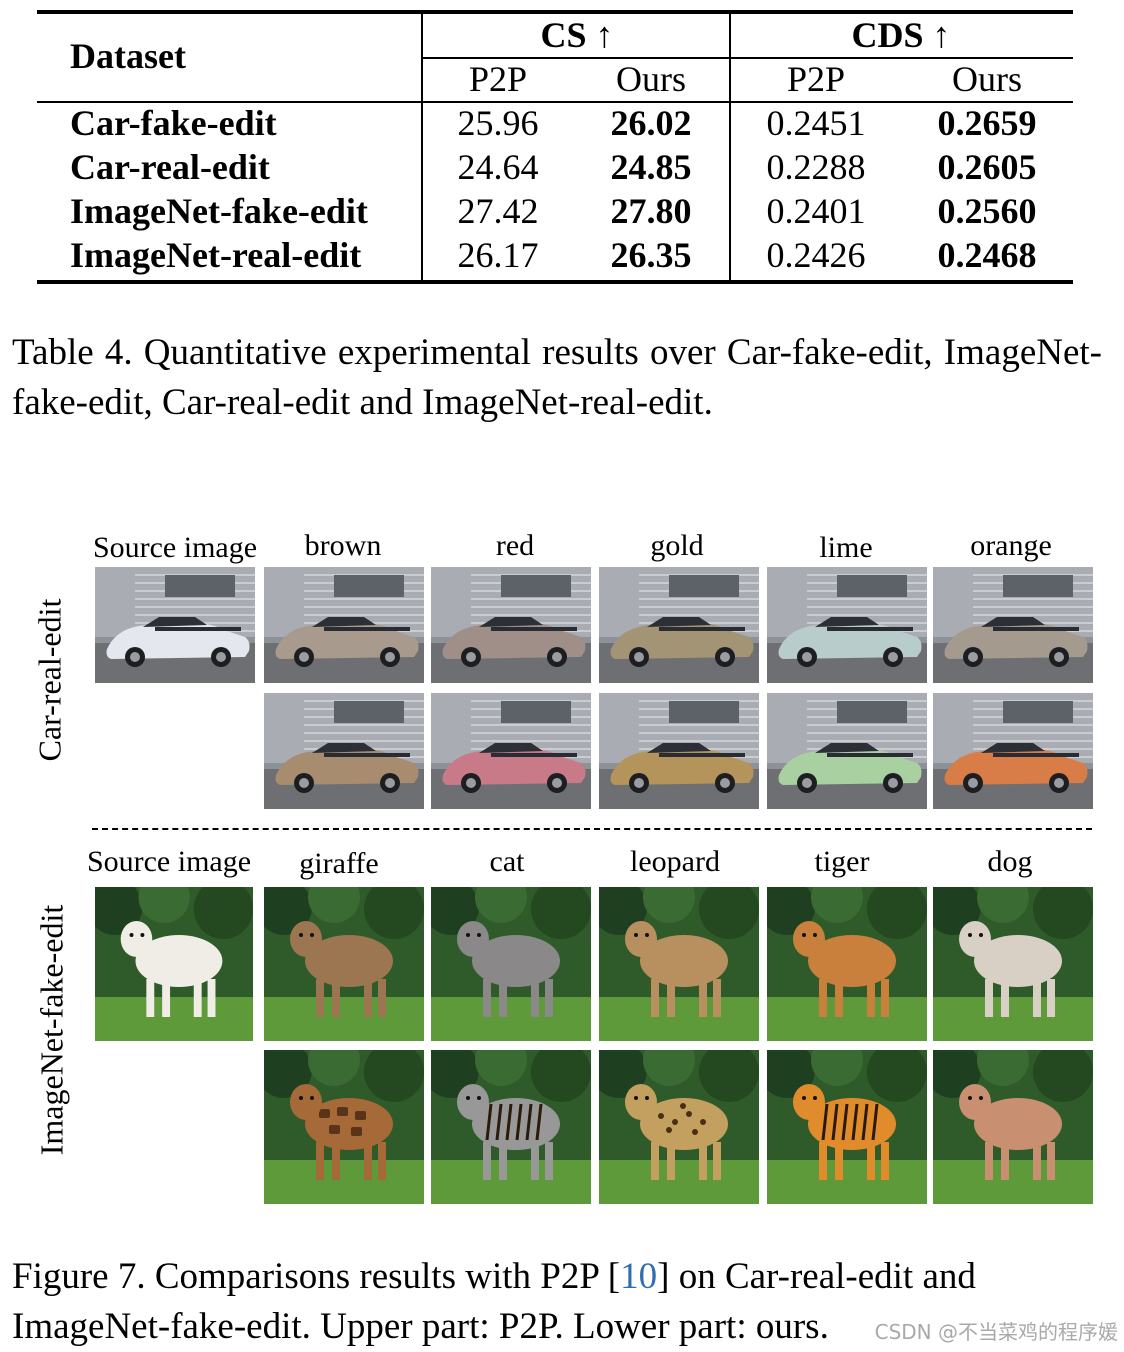 Image resolution: width=1124 pixels, height=1352 pixels. Describe the element at coordinates (555, 102) in the screenshot. I see `table-mid-rule` at that location.